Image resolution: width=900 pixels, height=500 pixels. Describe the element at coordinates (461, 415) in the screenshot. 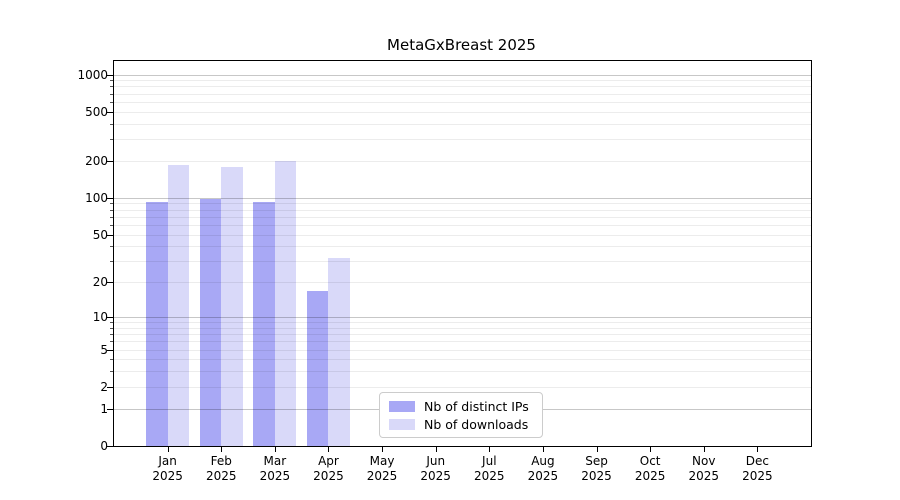

I see `legend: Nb of distinct IPs Nb of downloads` at that location.